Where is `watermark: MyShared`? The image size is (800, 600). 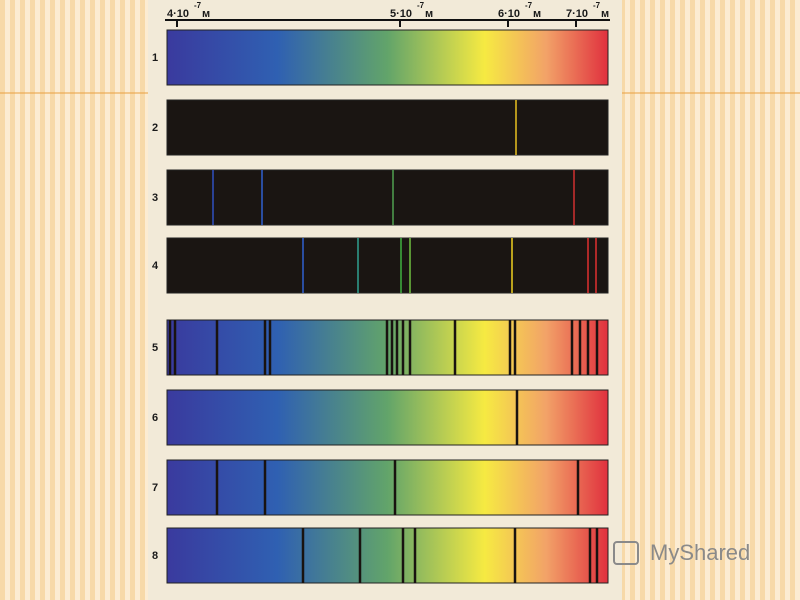 watermark: MyShared is located at coordinates (700, 552).